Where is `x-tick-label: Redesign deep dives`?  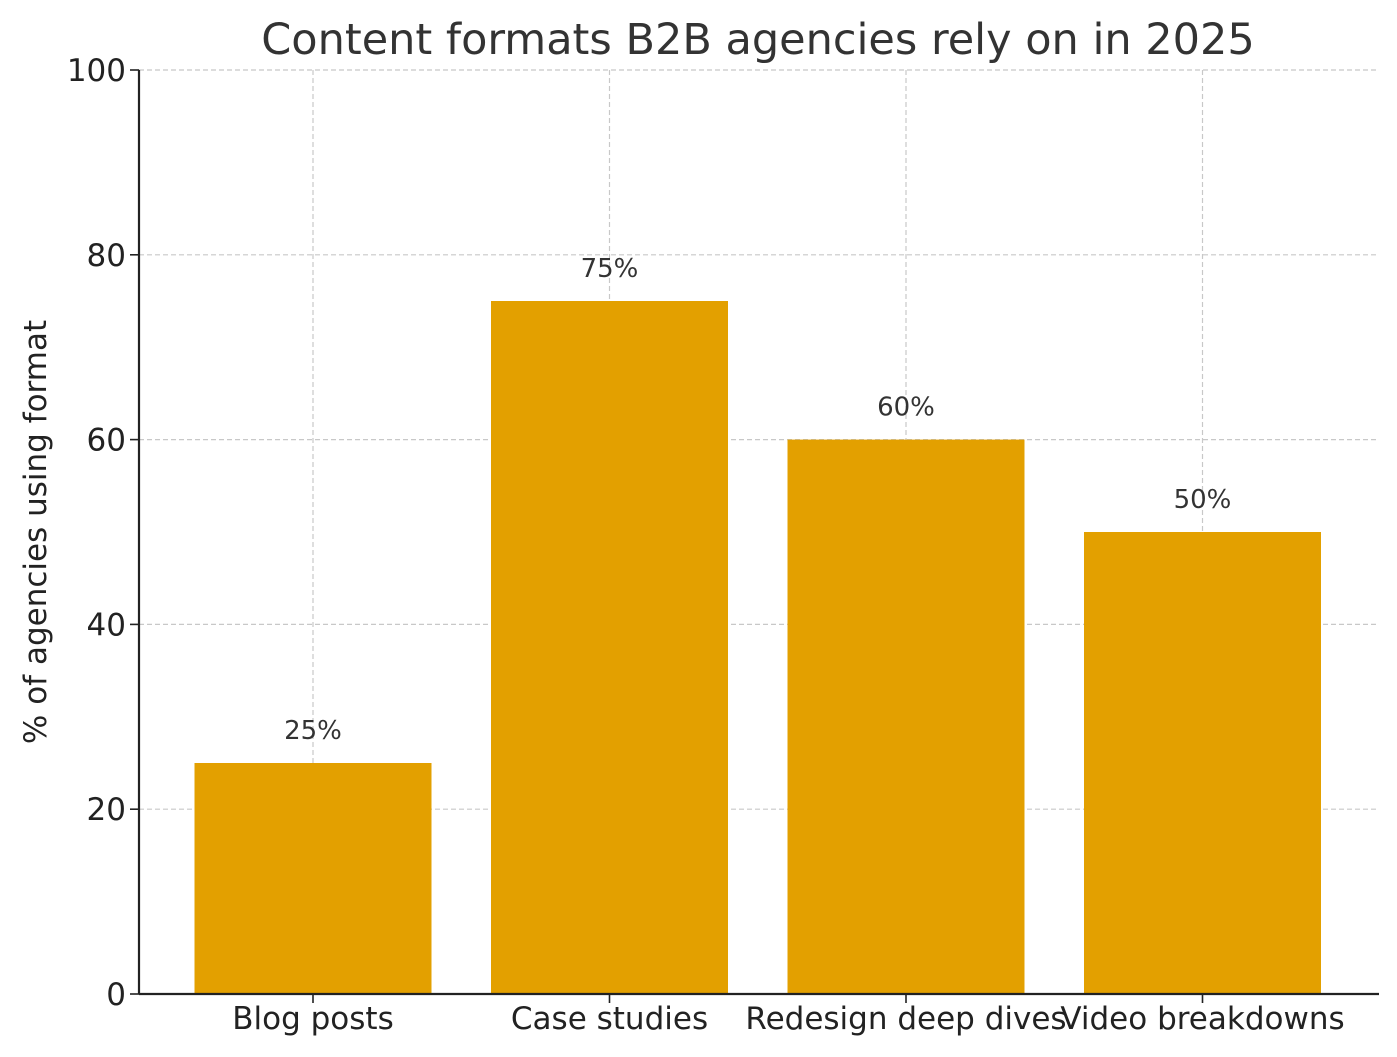
x-tick-label: Redesign deep dives is located at coordinates (905, 1019).